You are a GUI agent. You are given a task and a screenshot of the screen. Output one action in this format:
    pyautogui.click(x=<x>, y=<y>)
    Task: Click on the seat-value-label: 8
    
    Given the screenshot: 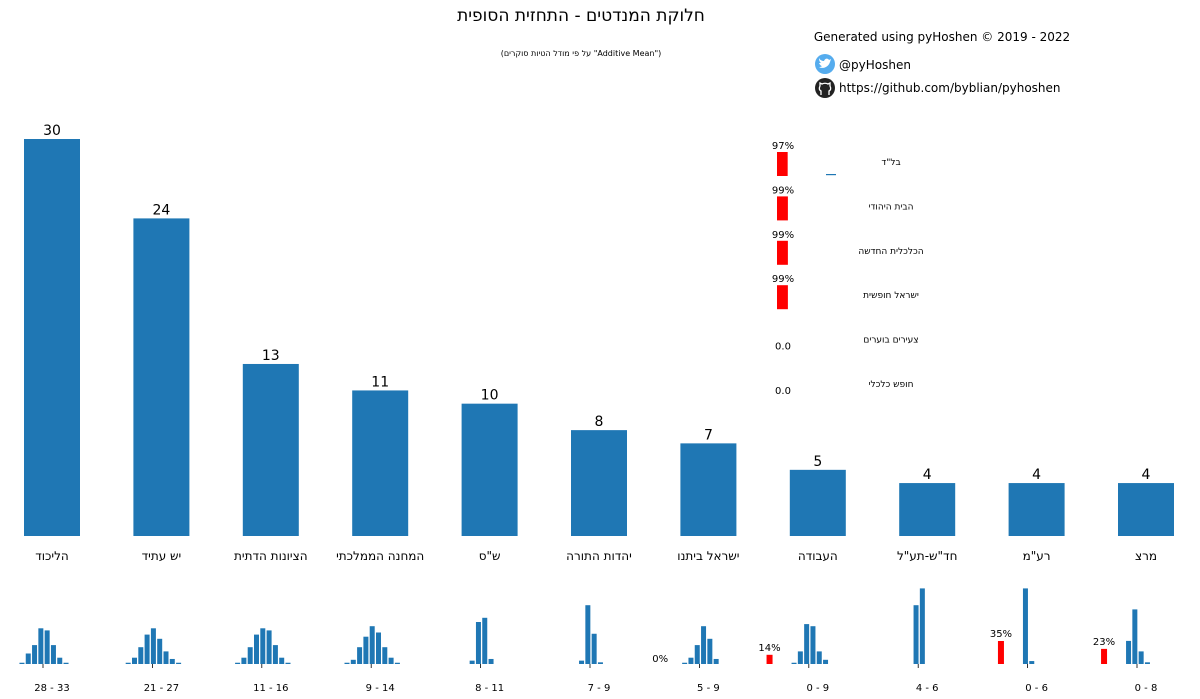 What is the action you would take?
    pyautogui.click(x=599, y=422)
    